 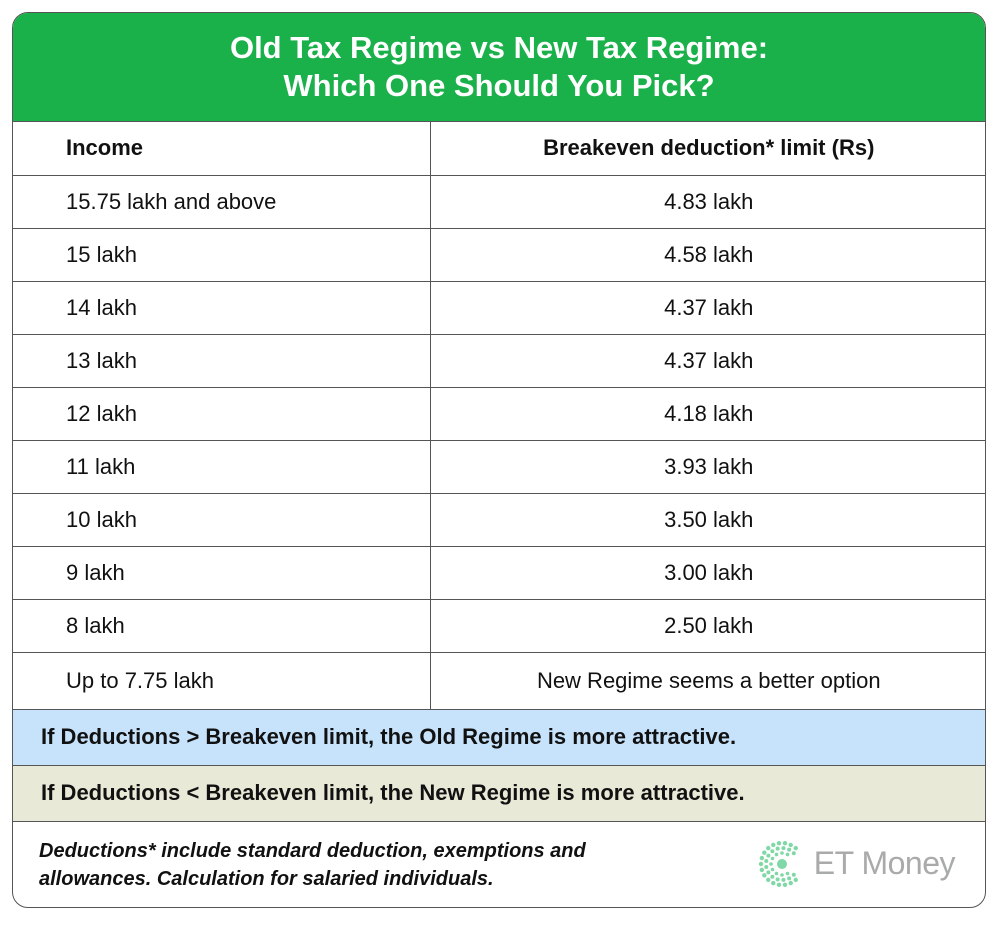 What do you see at coordinates (499, 47) in the screenshot?
I see `title-line-1: Old Tax Regime vs New Tax Regime:` at bounding box center [499, 47].